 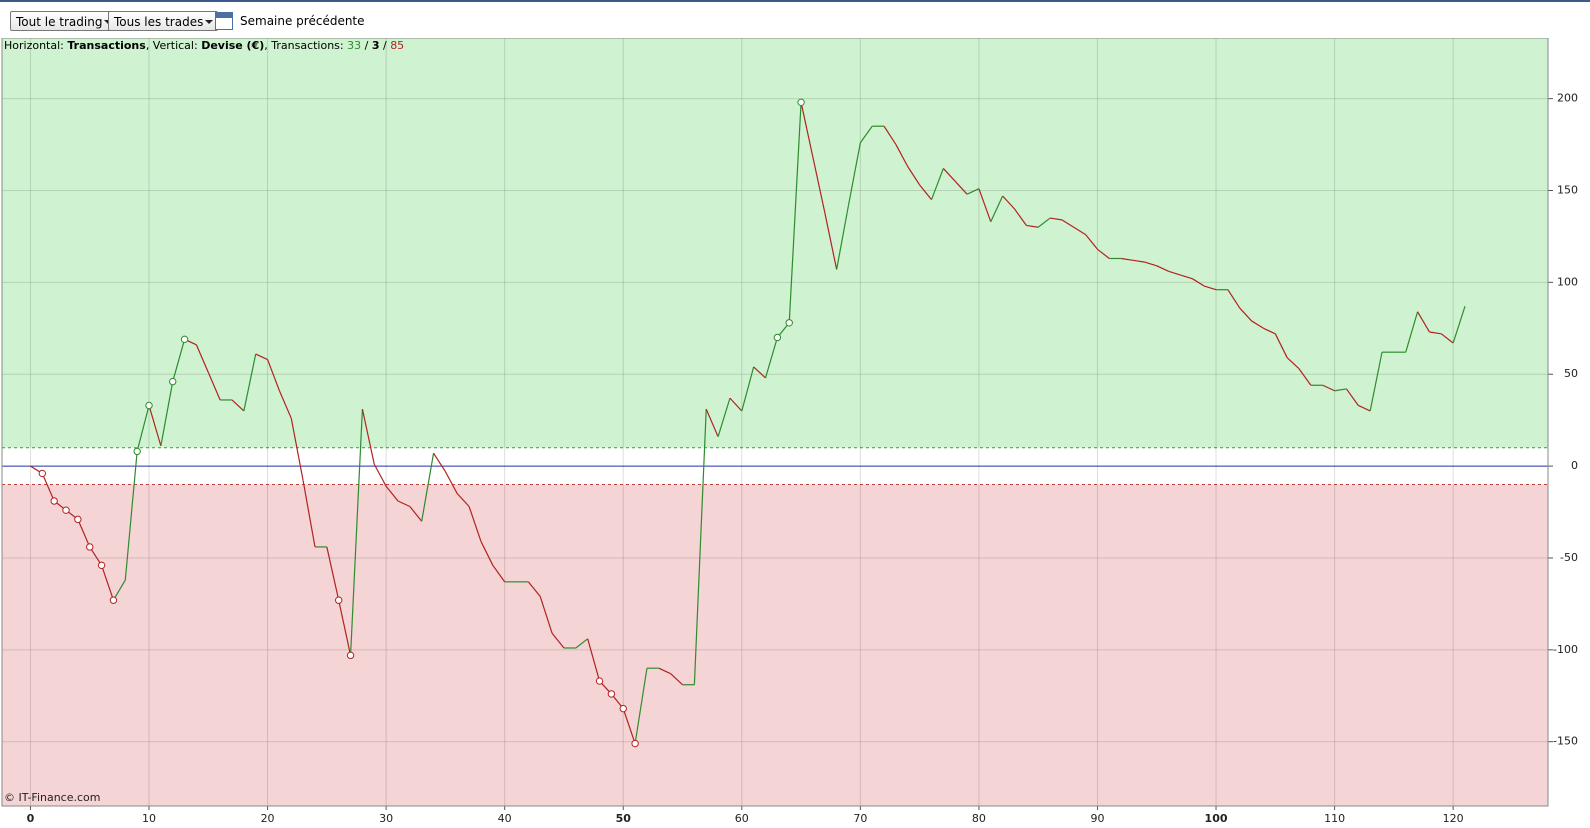 What do you see at coordinates (1565, 649) in the screenshot?
I see `y-tick-label: -100` at bounding box center [1565, 649].